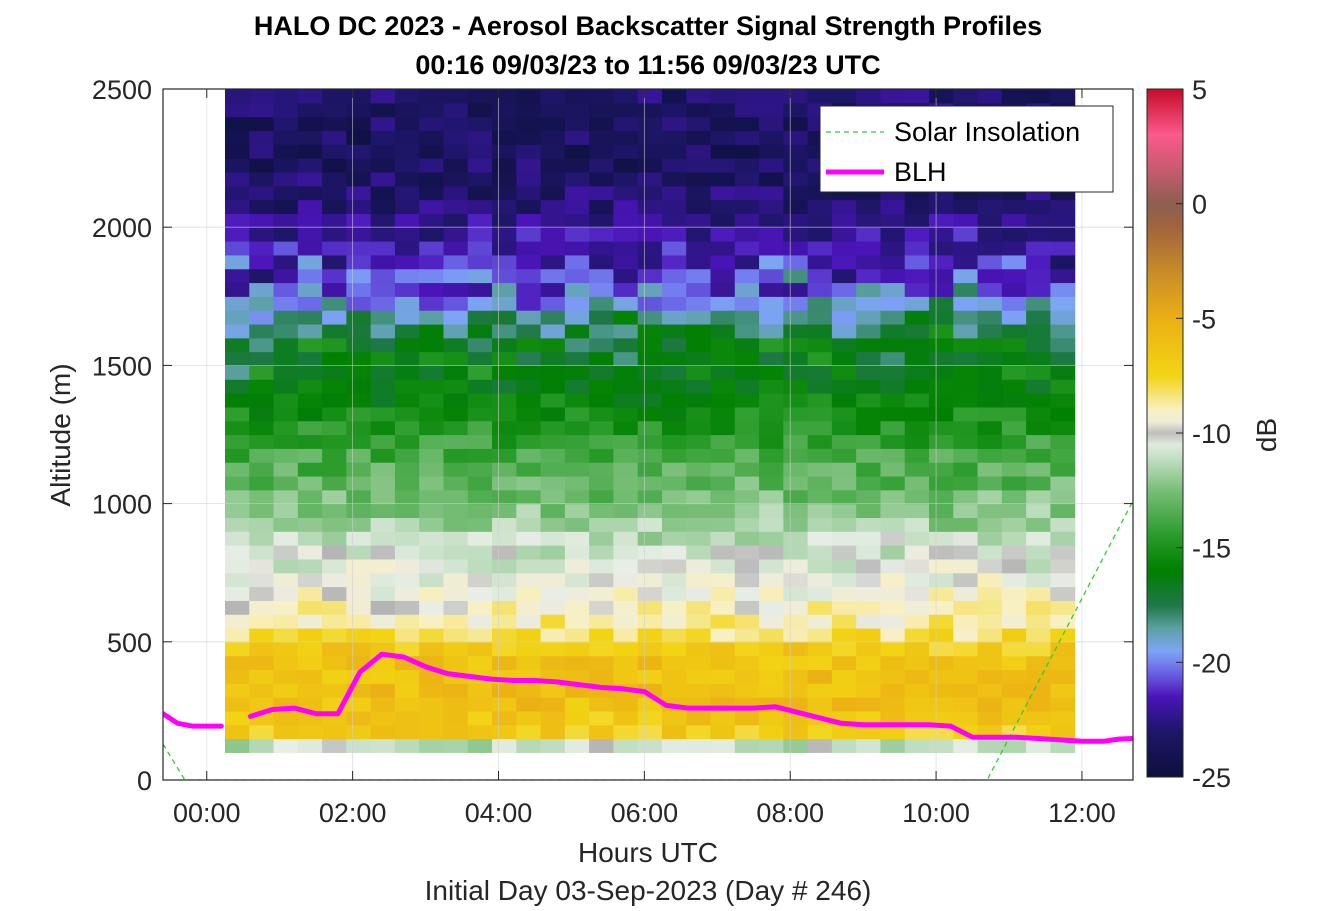 The image size is (1343, 911). Describe the element at coordinates (987, 132) in the screenshot. I see `legend-label-solar-insolation: Solar Insolation` at that location.